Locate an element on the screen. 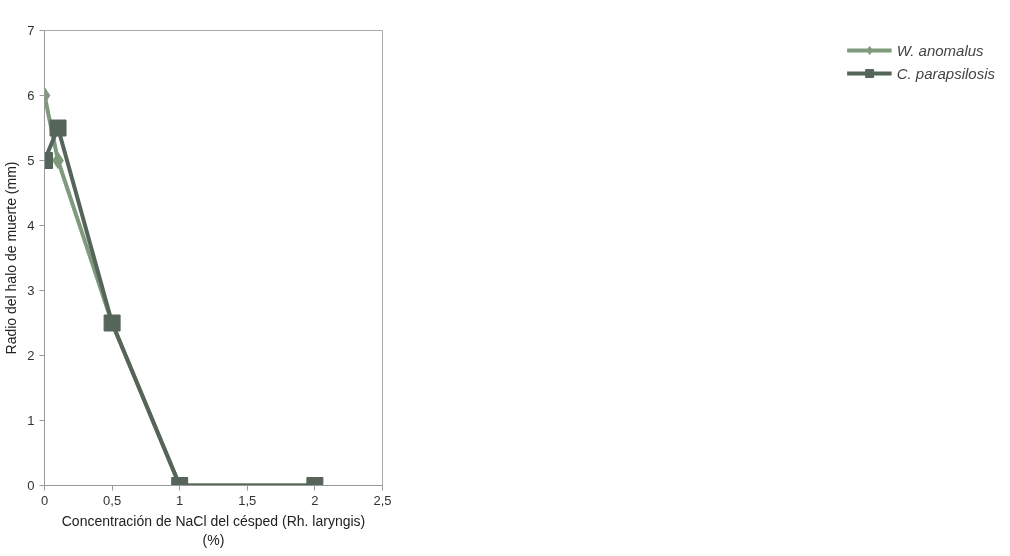  y-tick-label: 7 is located at coordinates (31, 30).